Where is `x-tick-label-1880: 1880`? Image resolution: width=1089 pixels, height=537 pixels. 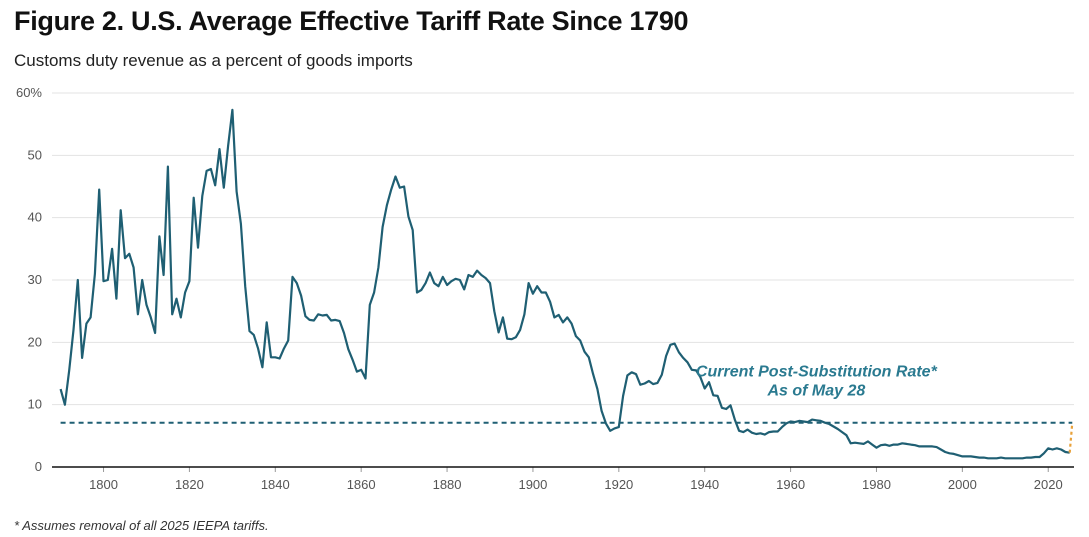 x-tick-label-1880: 1880 is located at coordinates (447, 484).